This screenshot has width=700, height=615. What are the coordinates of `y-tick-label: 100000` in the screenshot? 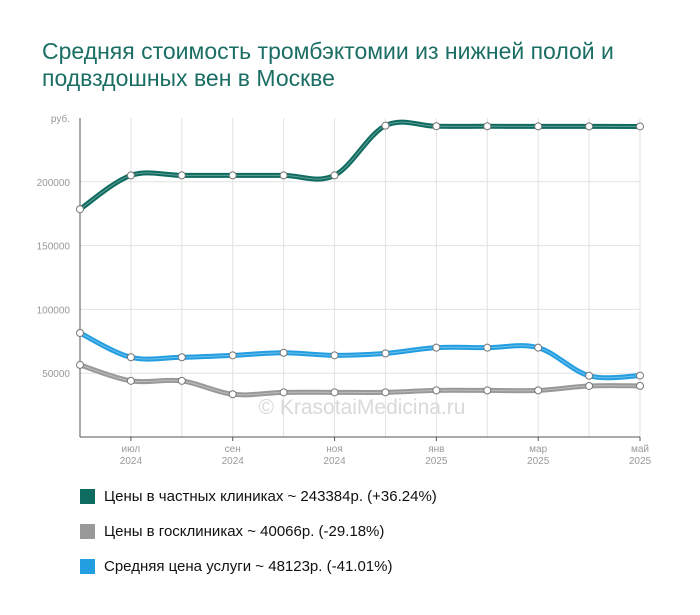 It's located at (54, 310).